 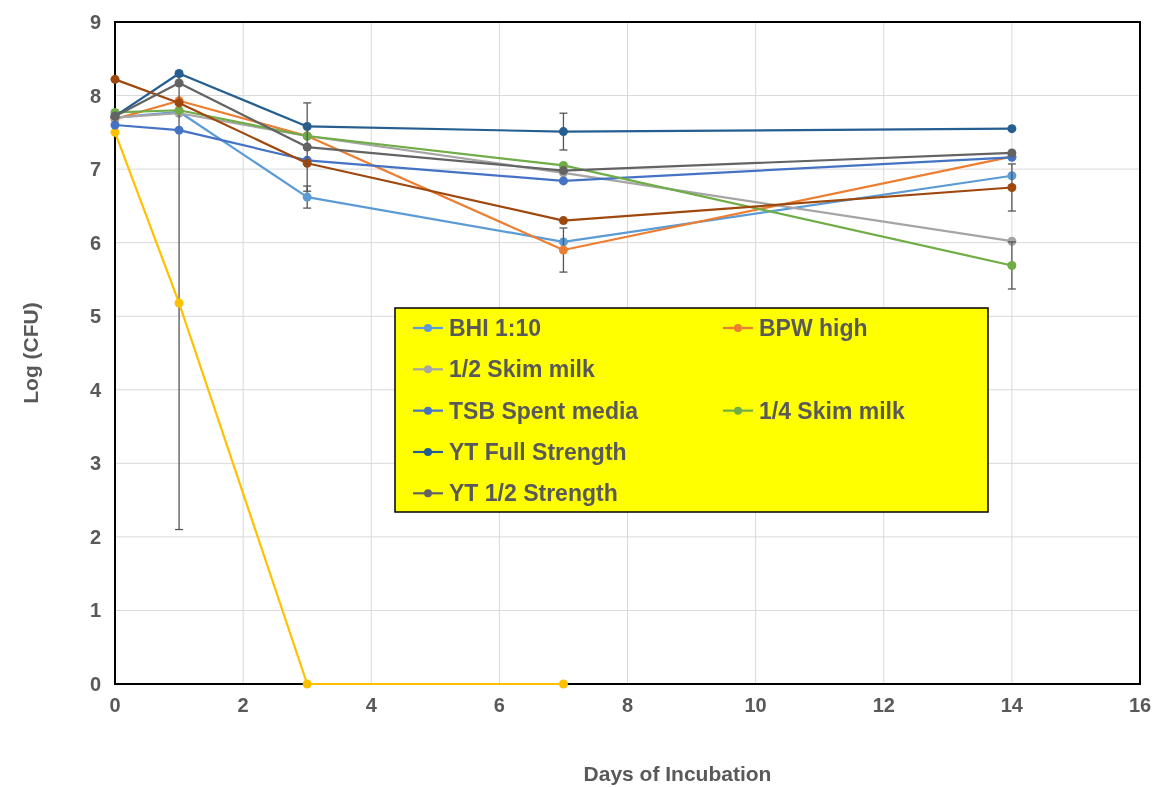 What do you see at coordinates (95, 389) in the screenshot?
I see `y-tick-label: 4` at bounding box center [95, 389].